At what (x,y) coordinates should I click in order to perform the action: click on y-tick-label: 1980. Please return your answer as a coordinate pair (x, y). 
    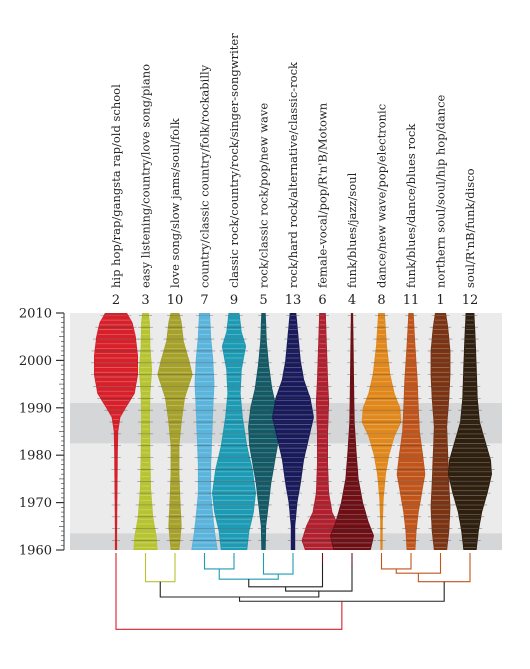
    Looking at the image, I should click on (35, 456).